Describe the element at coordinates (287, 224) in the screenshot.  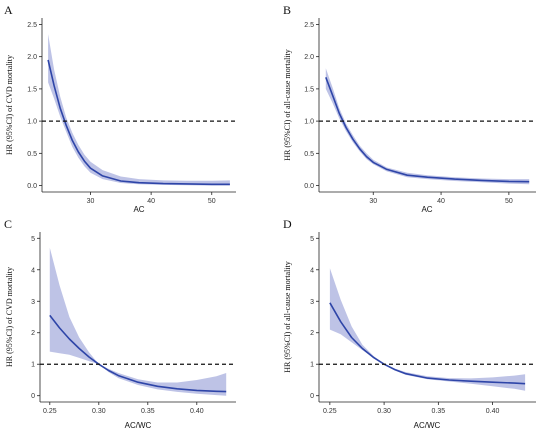
I see `panel-label: D` at that location.